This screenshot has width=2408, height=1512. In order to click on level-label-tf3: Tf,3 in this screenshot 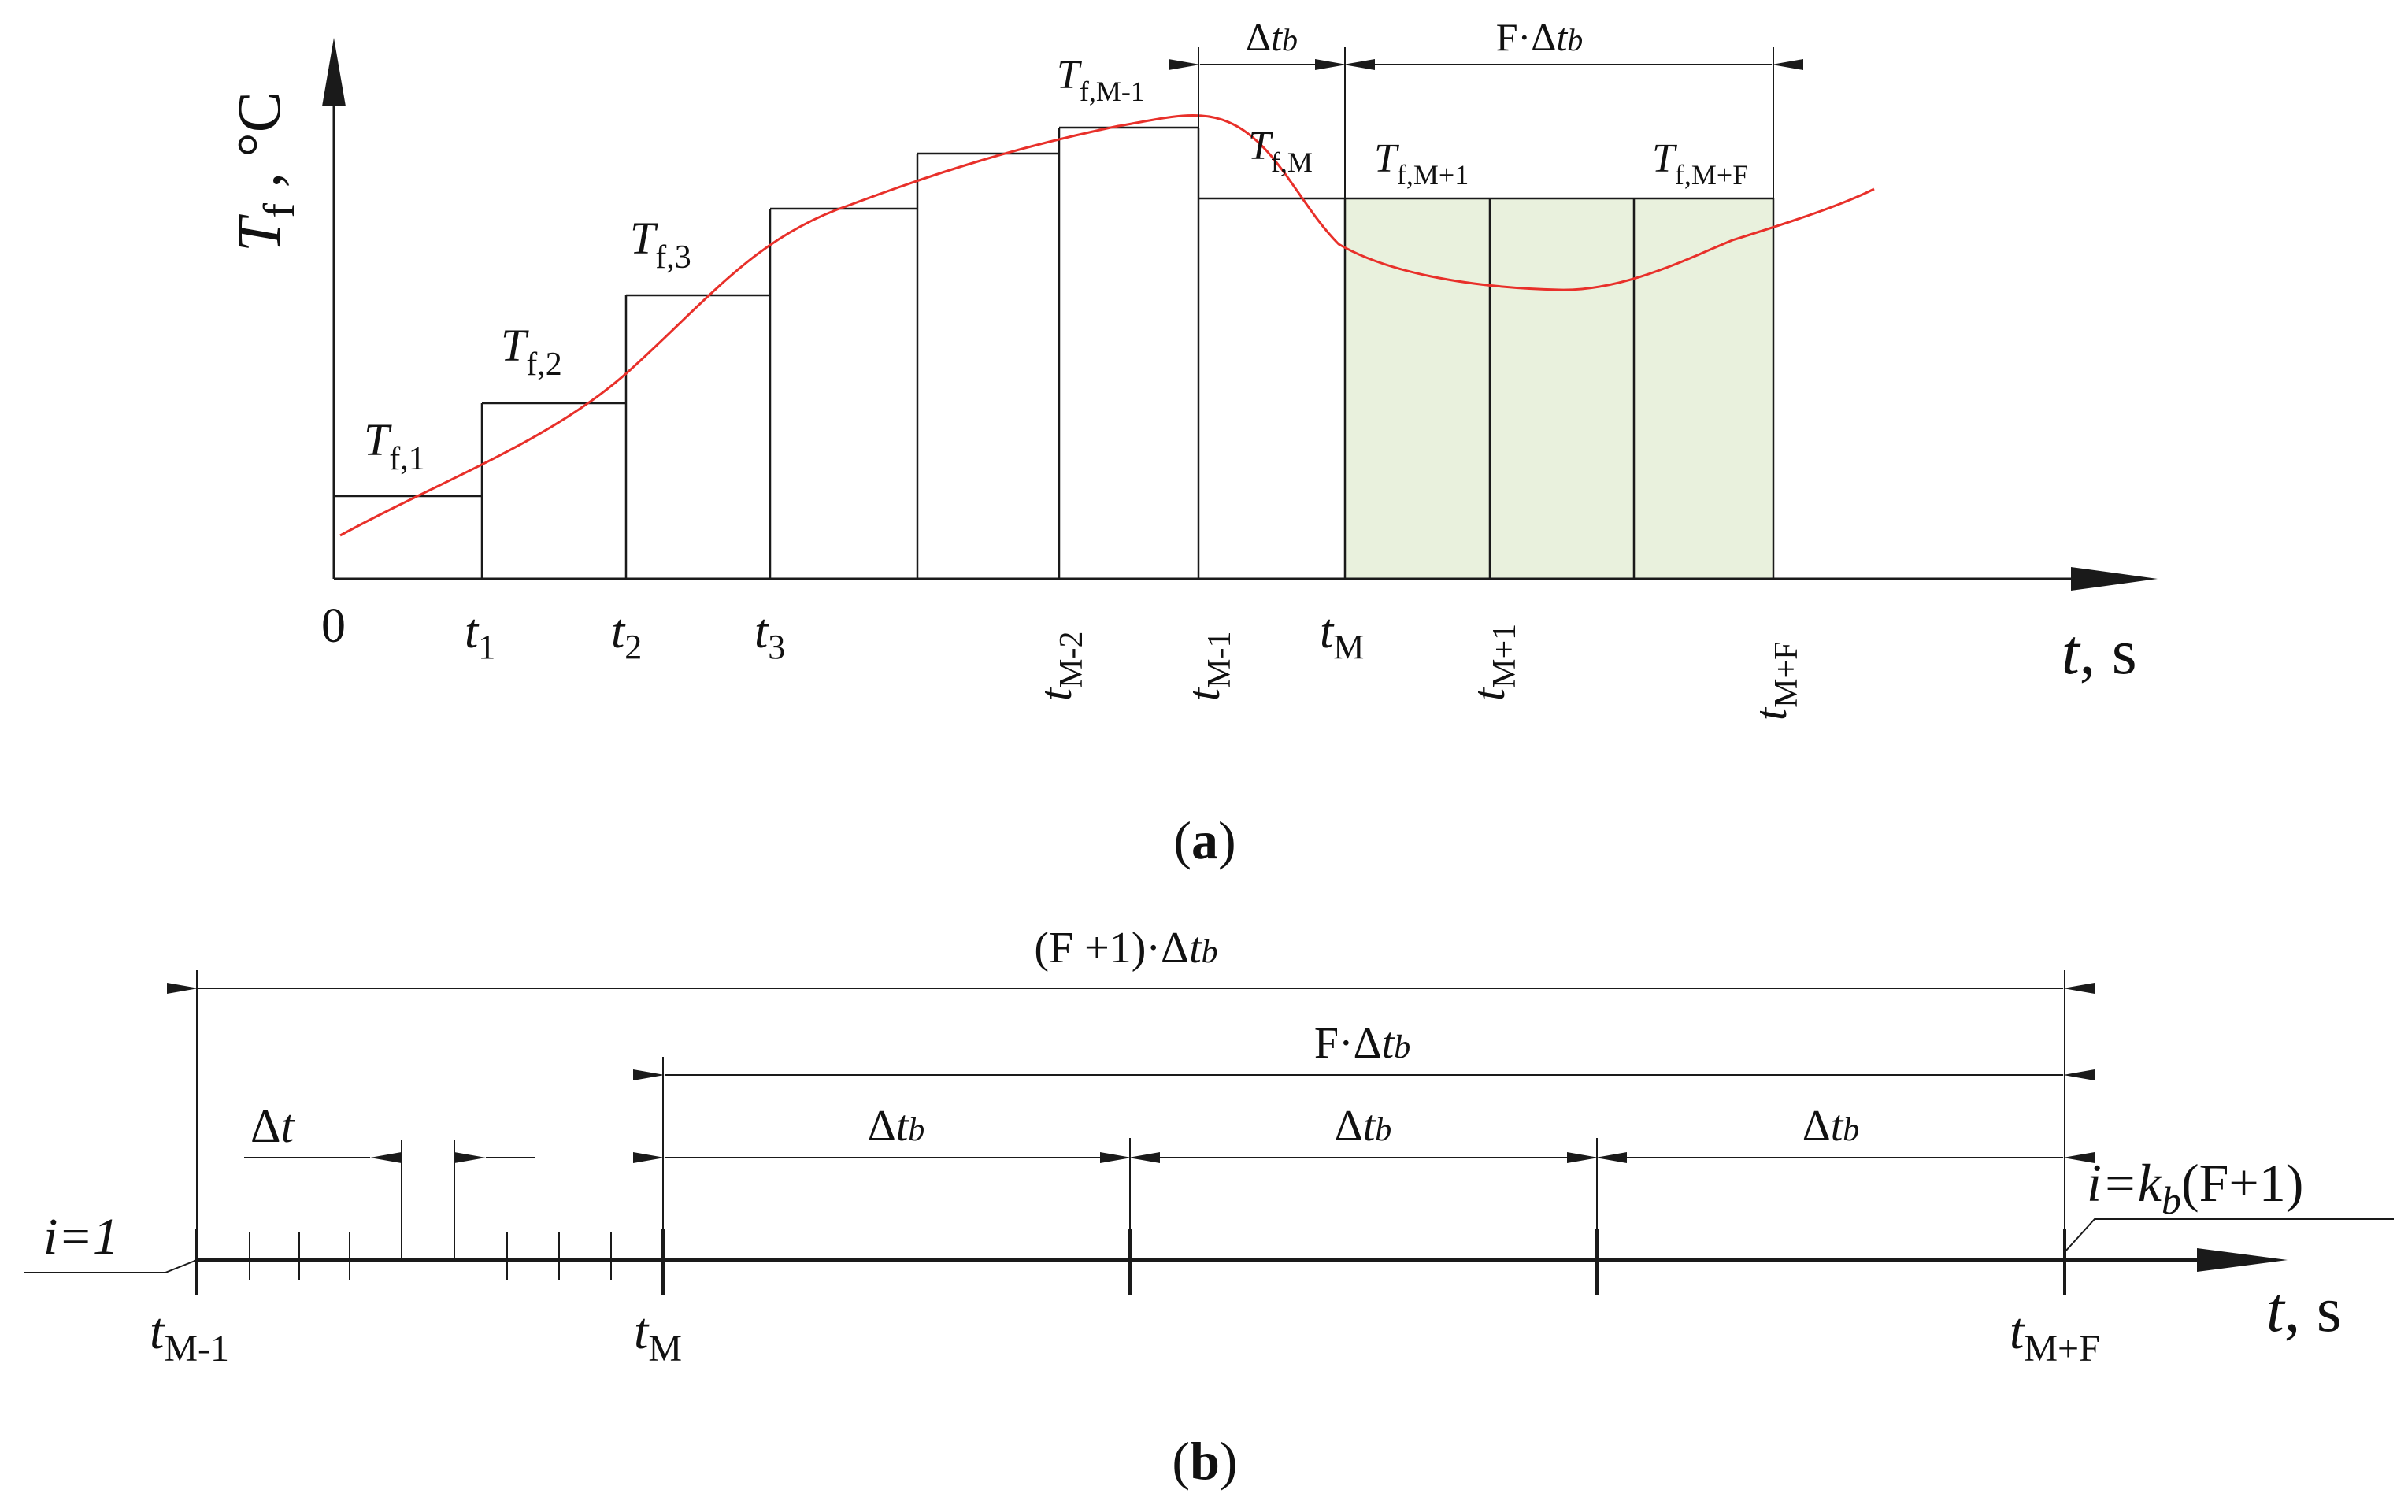, I will do `click(660, 244)`.